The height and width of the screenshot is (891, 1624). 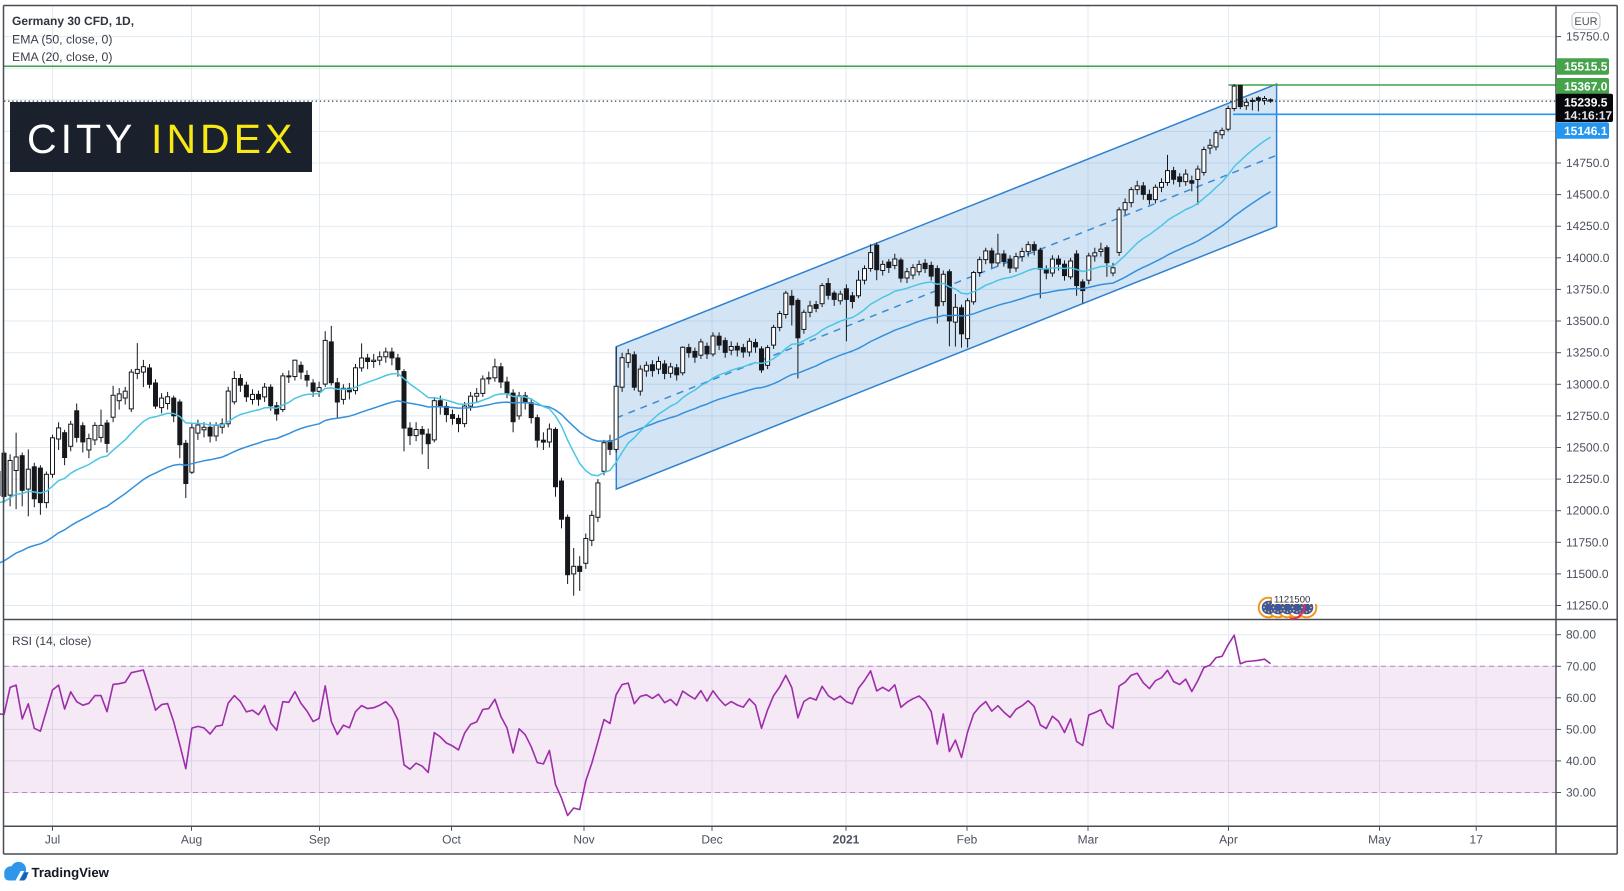 What do you see at coordinates (967, 840) in the screenshot?
I see `svg-text: Feb` at bounding box center [967, 840].